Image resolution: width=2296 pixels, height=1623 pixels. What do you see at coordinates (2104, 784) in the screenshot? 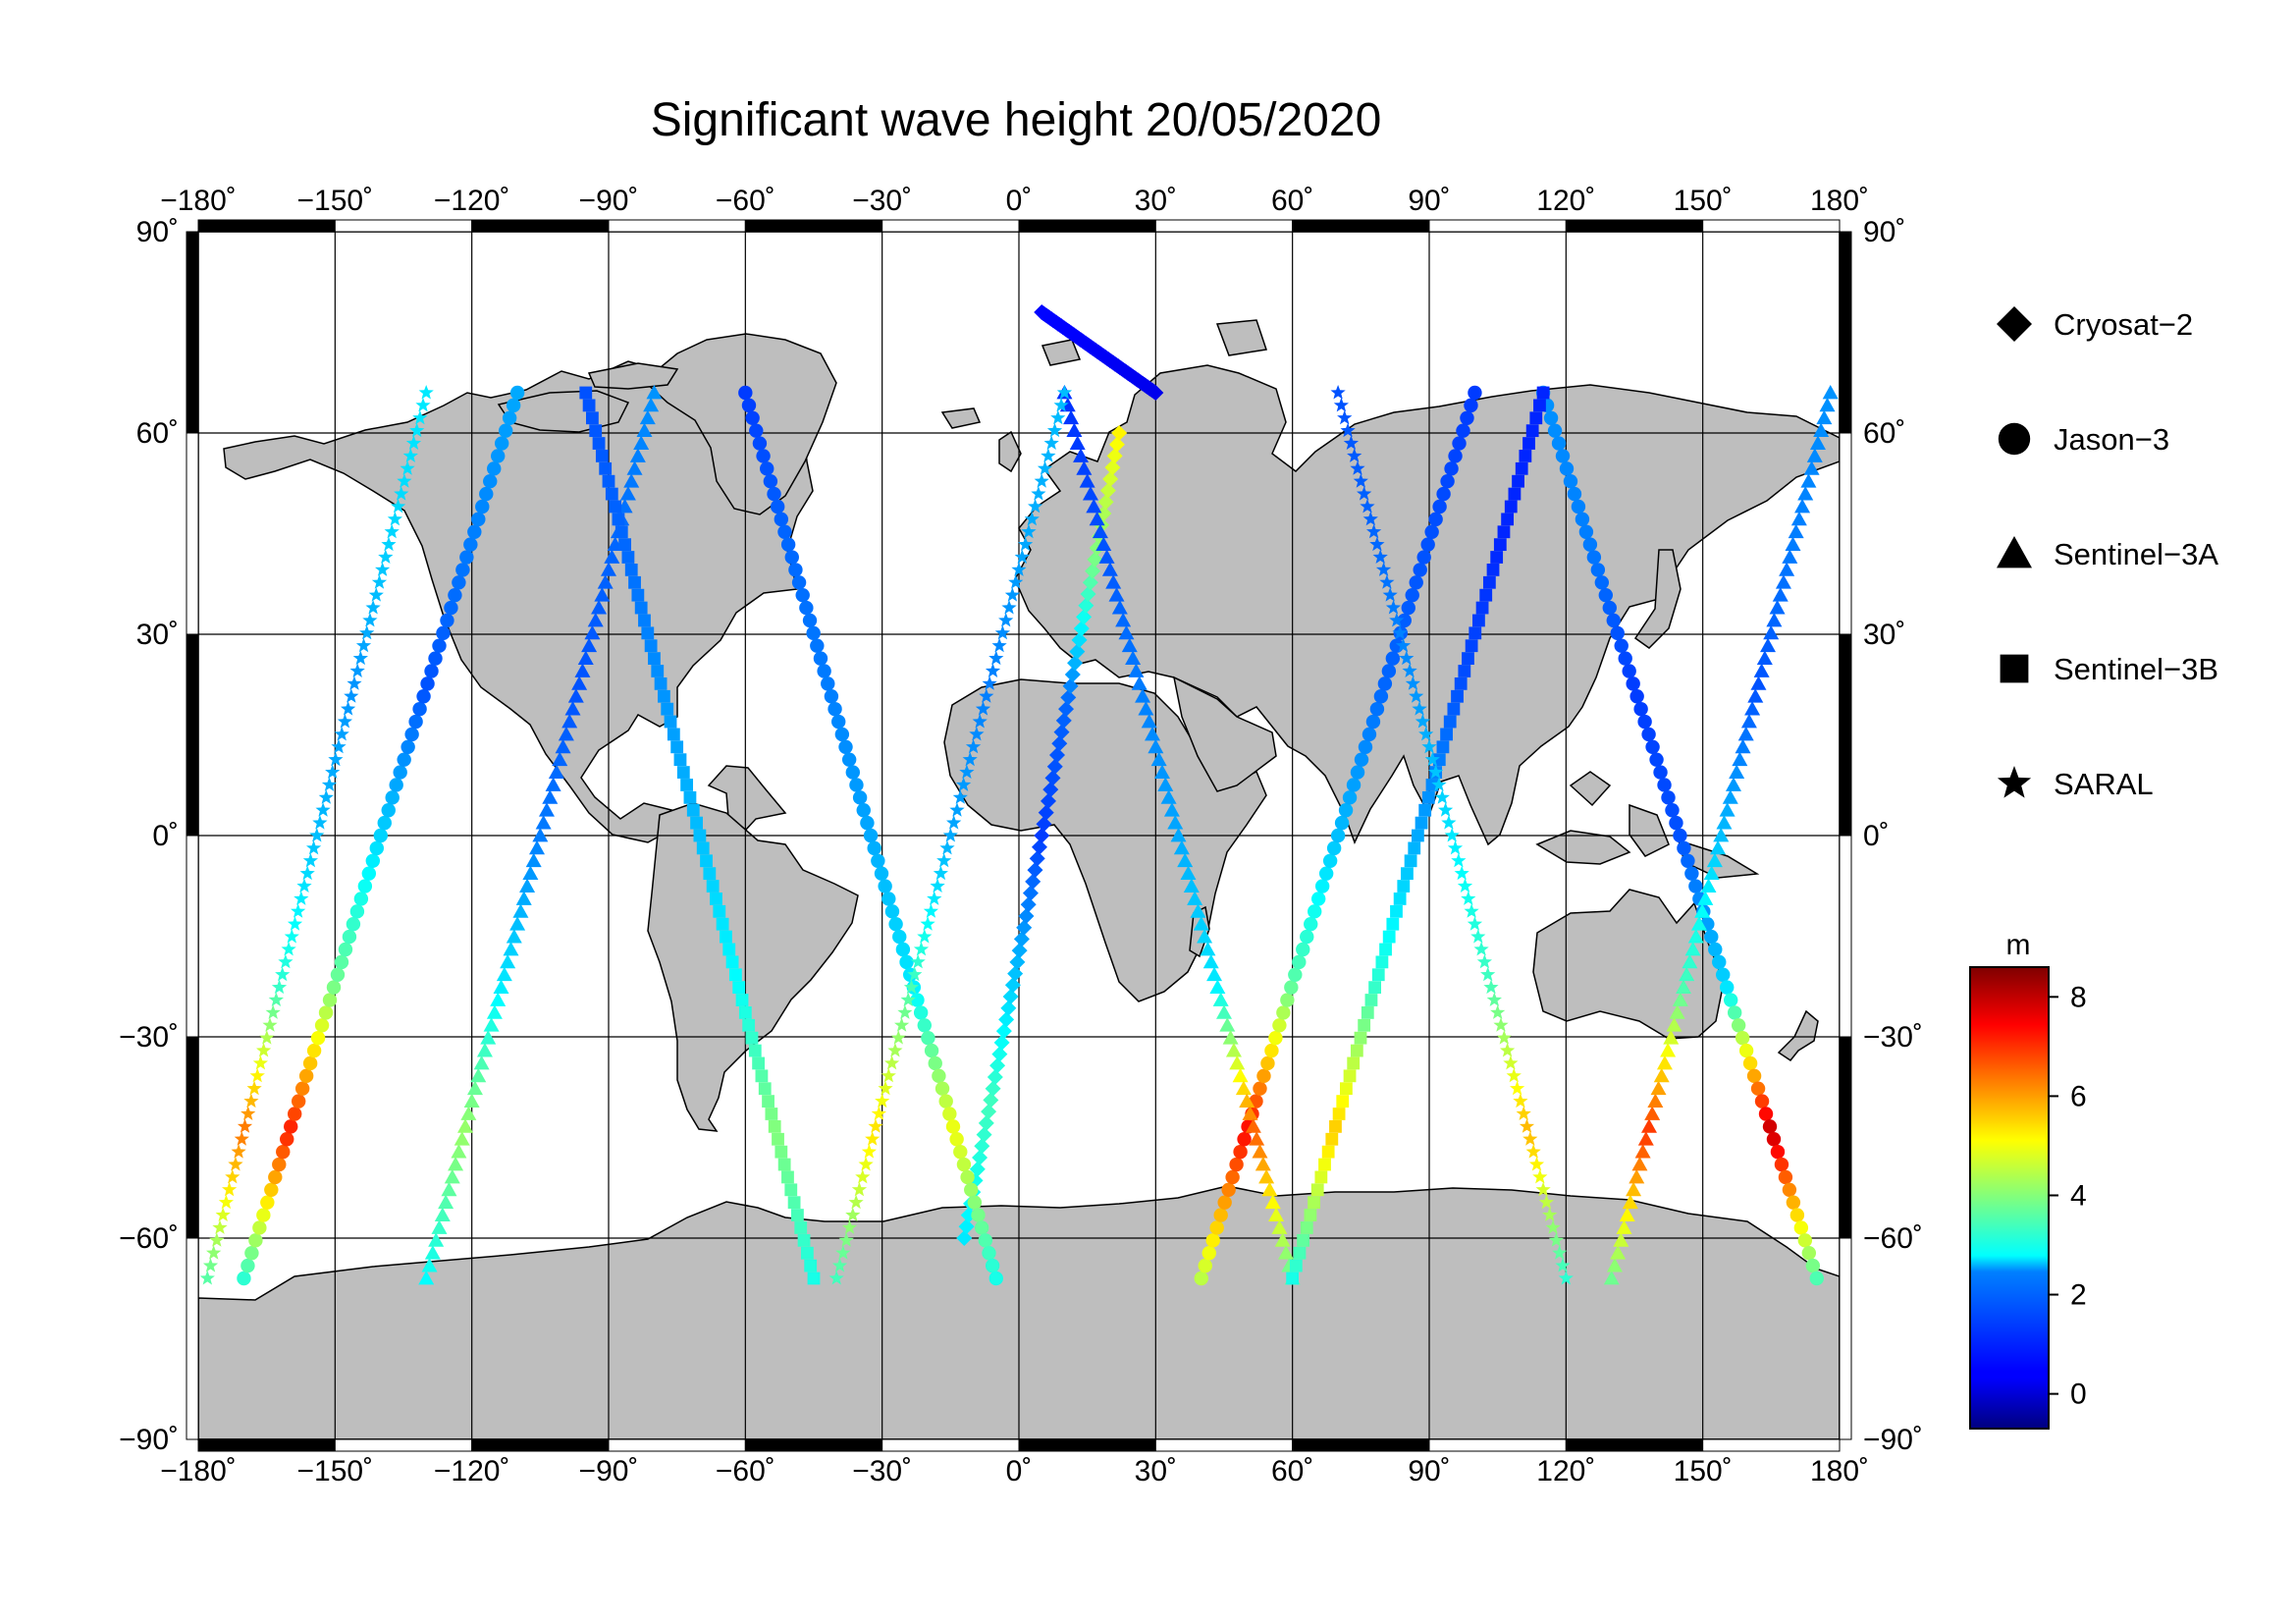
I see `legend-label: SARAL` at bounding box center [2104, 784].